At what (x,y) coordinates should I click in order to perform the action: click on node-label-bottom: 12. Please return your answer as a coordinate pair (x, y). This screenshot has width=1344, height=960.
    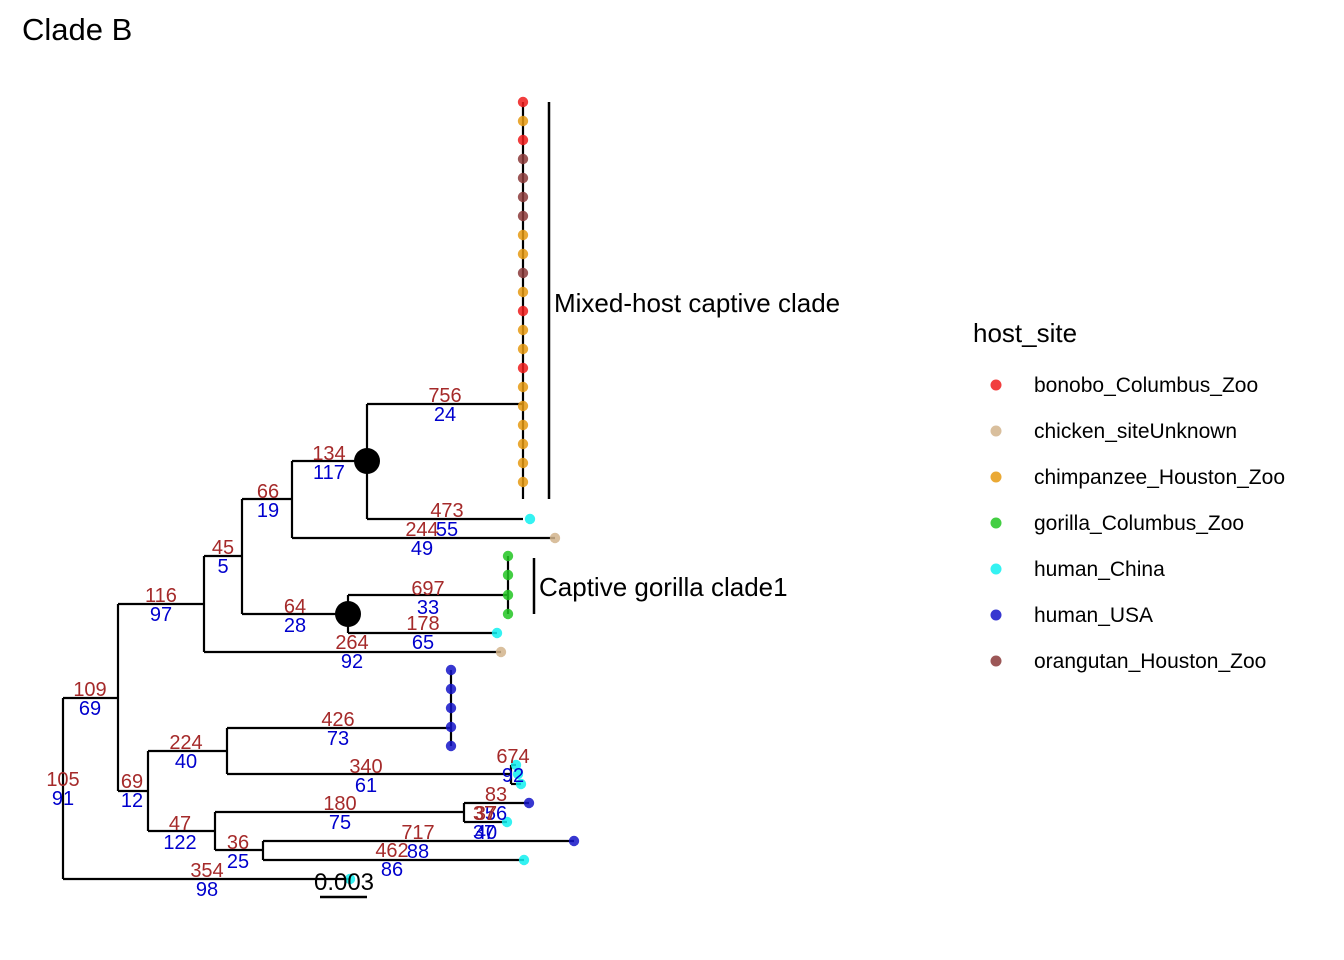
    Looking at the image, I should click on (132, 801).